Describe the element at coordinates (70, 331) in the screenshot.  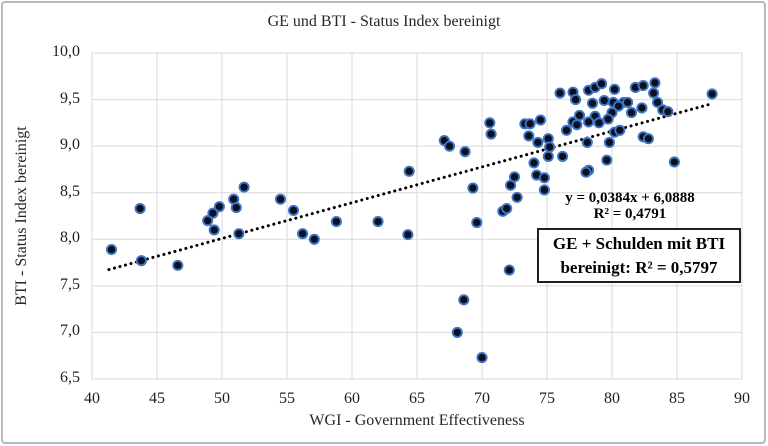
I see `y-tick-label: 7,0` at that location.